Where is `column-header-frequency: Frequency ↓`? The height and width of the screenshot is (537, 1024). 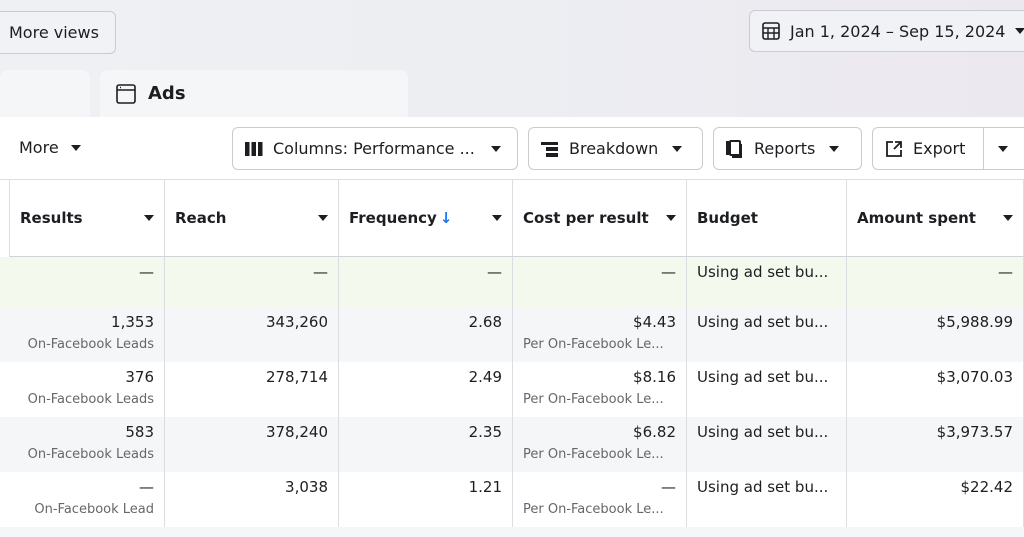 column-header-frequency: Frequency ↓ is located at coordinates (426, 218).